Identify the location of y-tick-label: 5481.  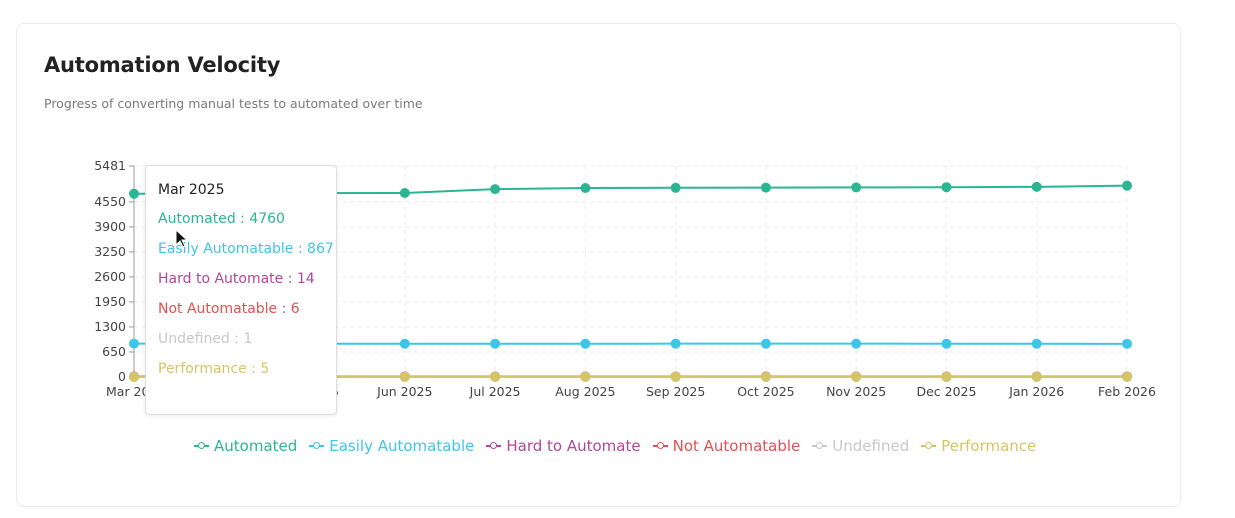
(110, 165).